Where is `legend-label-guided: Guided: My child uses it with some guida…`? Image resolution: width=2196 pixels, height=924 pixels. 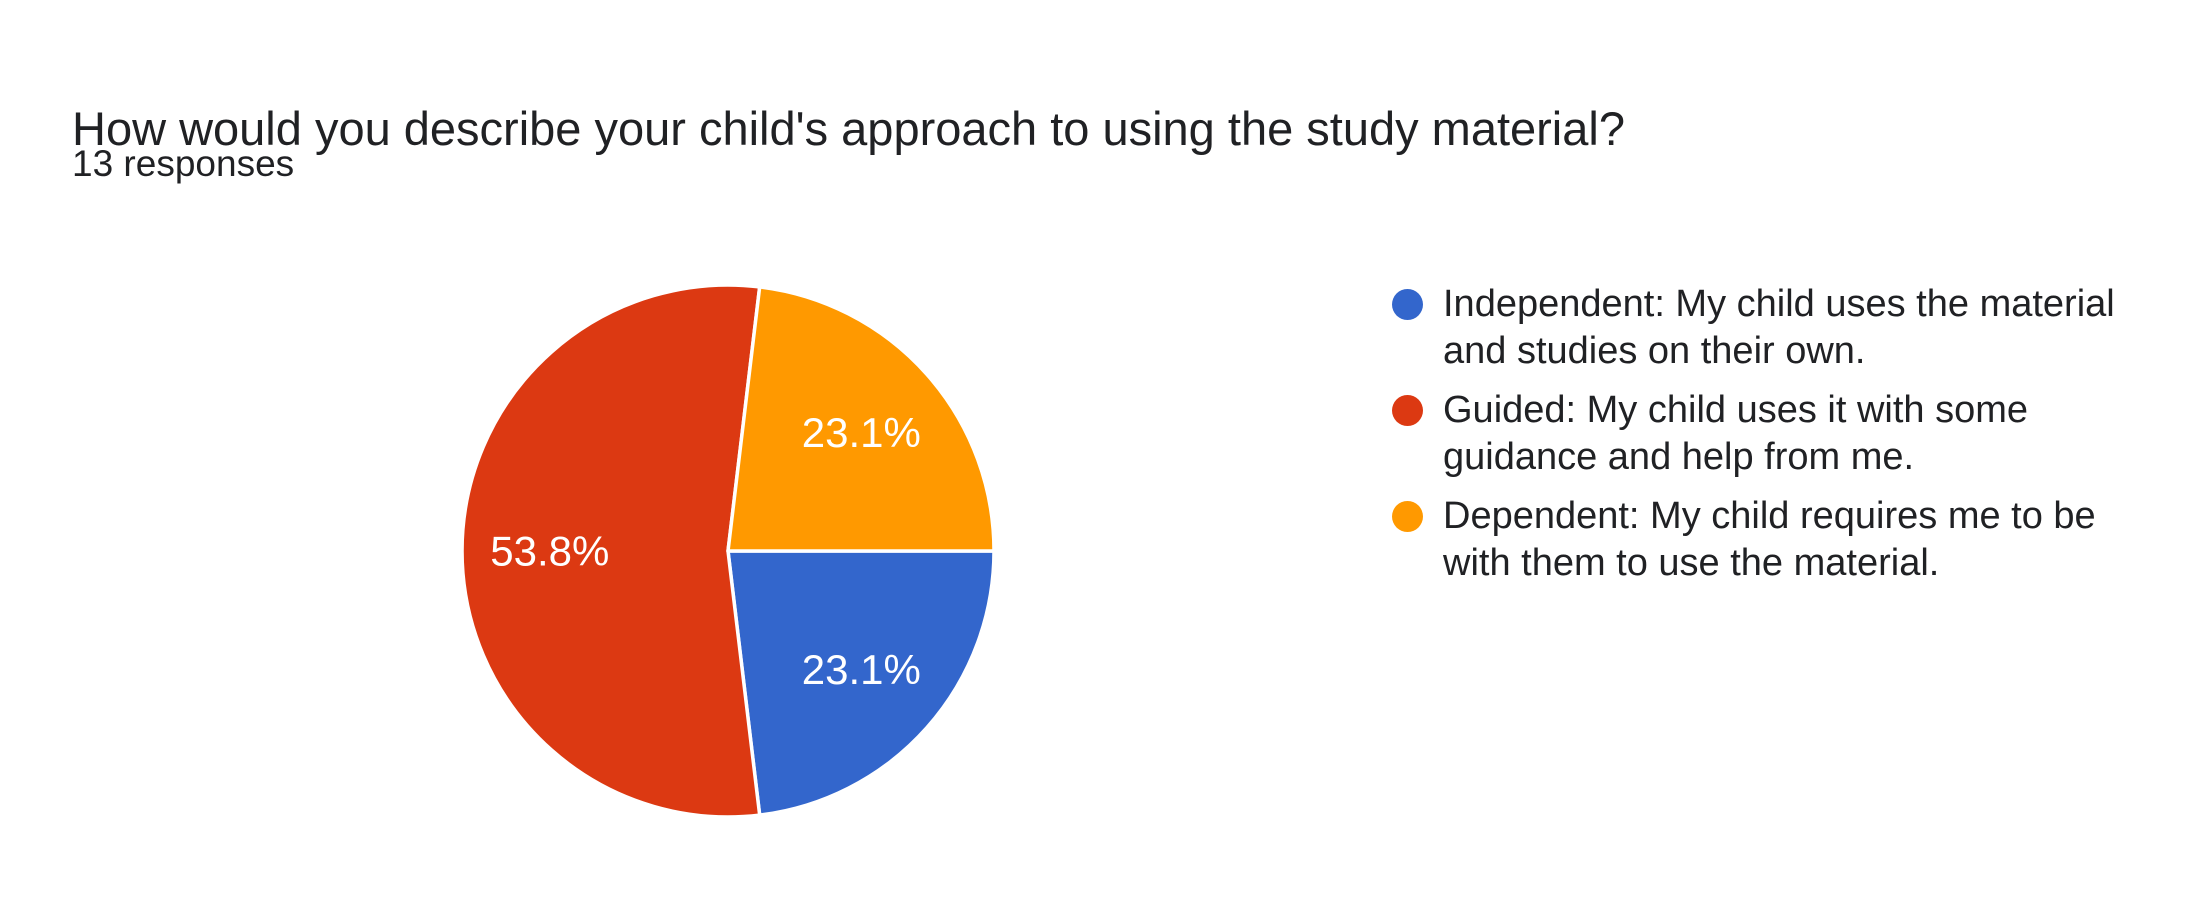
legend-label-guided: Guided: My child uses it with some guida… is located at coordinates (1736, 433).